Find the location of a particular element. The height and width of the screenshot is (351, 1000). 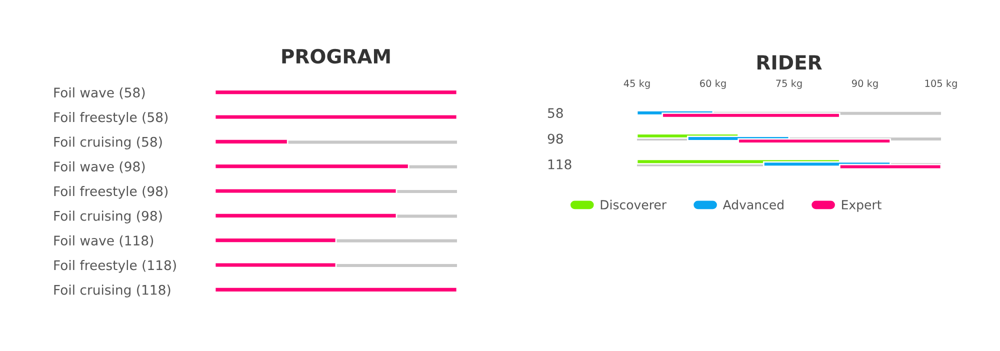

y-tick-label: Foil cruising (58) is located at coordinates (108, 143).